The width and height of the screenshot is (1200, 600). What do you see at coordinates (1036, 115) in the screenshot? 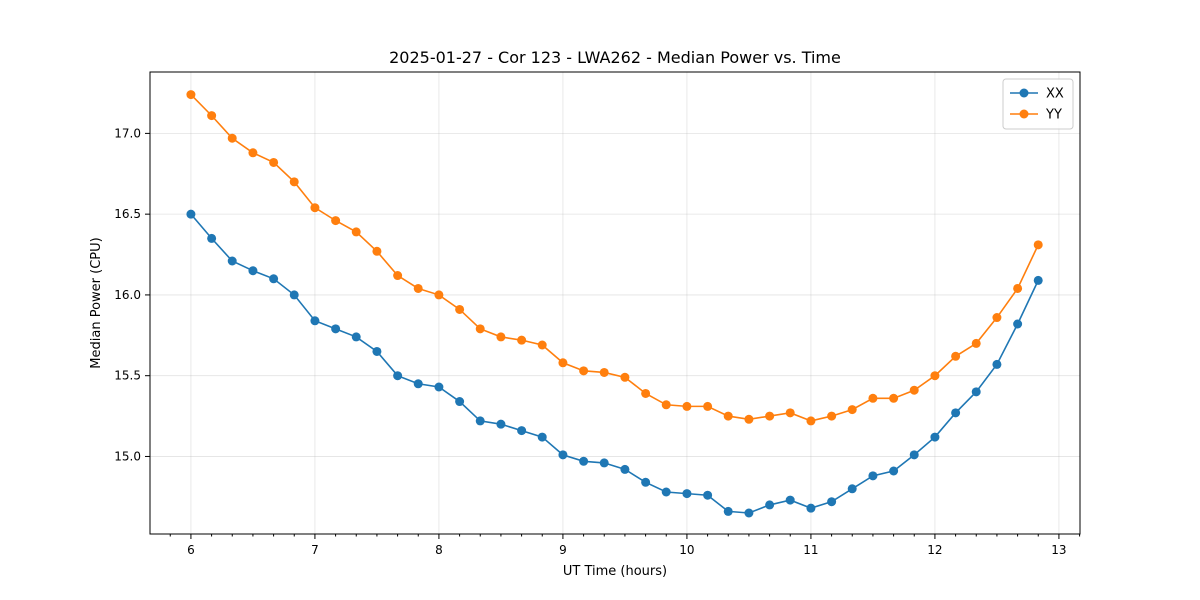
I see `legend-item-yy: YY` at bounding box center [1036, 115].